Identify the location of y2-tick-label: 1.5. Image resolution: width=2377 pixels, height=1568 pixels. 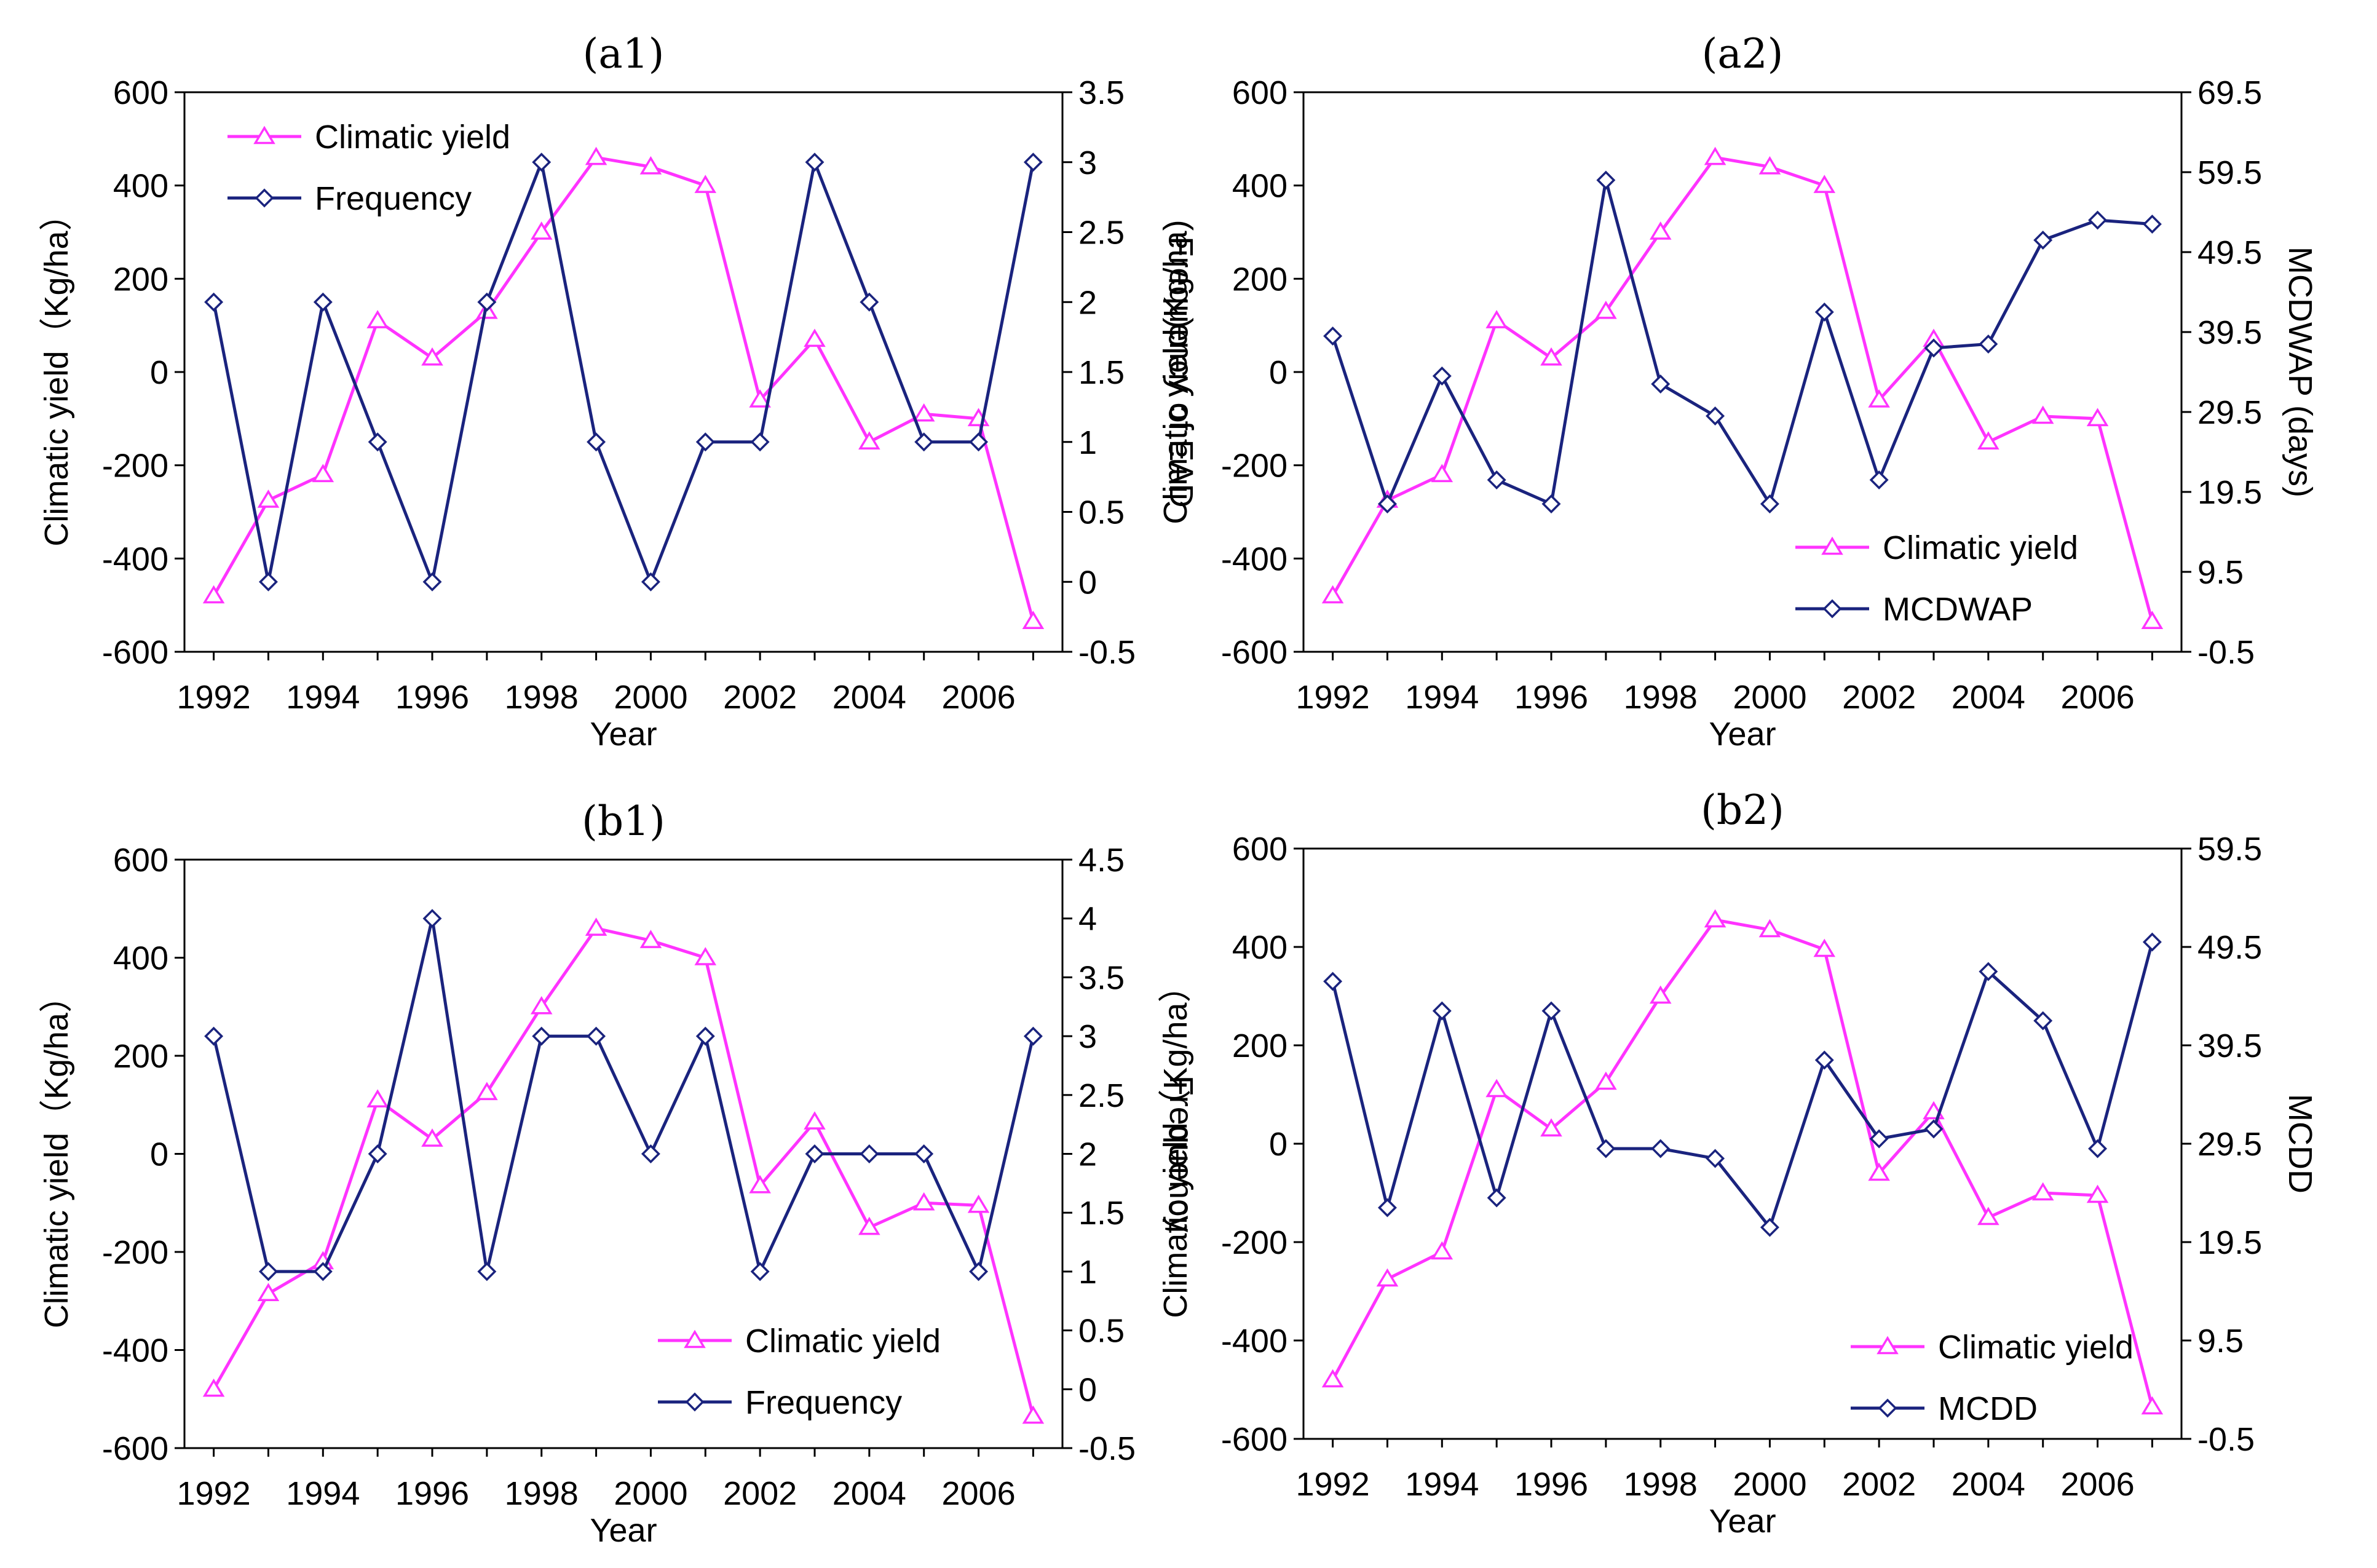
(1101, 1213).